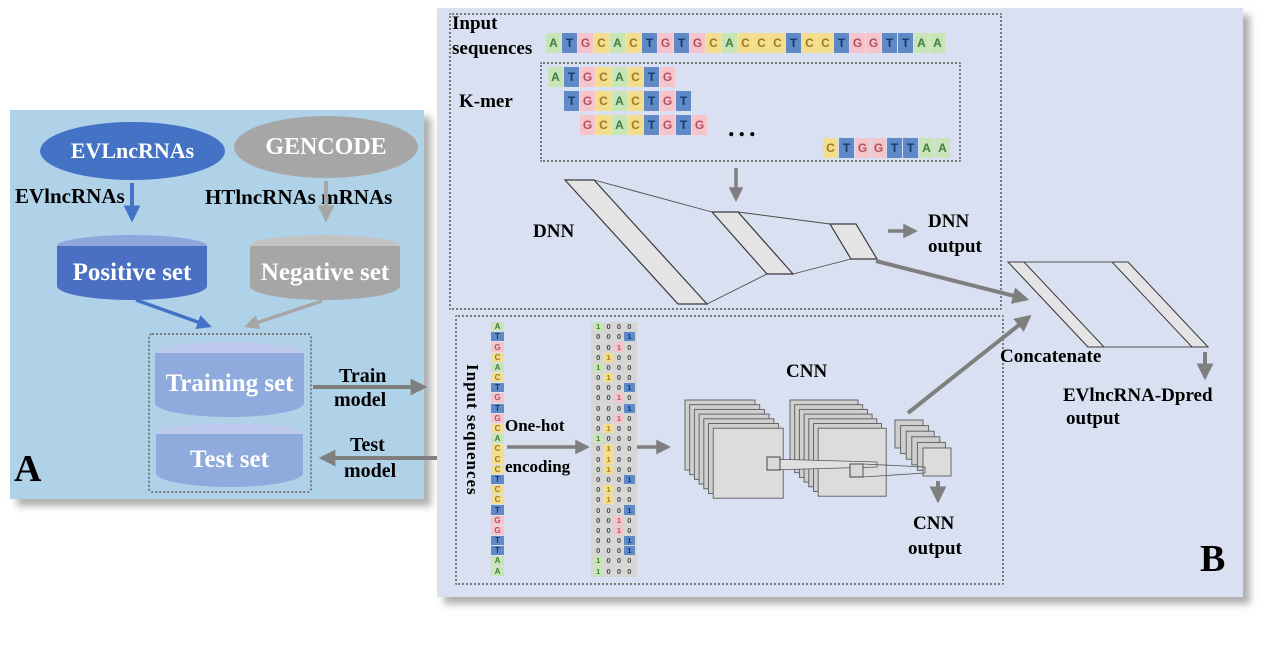 Image resolution: width=1271 pixels, height=657 pixels. I want to click on kmer-label: K-mer, so click(486, 101).